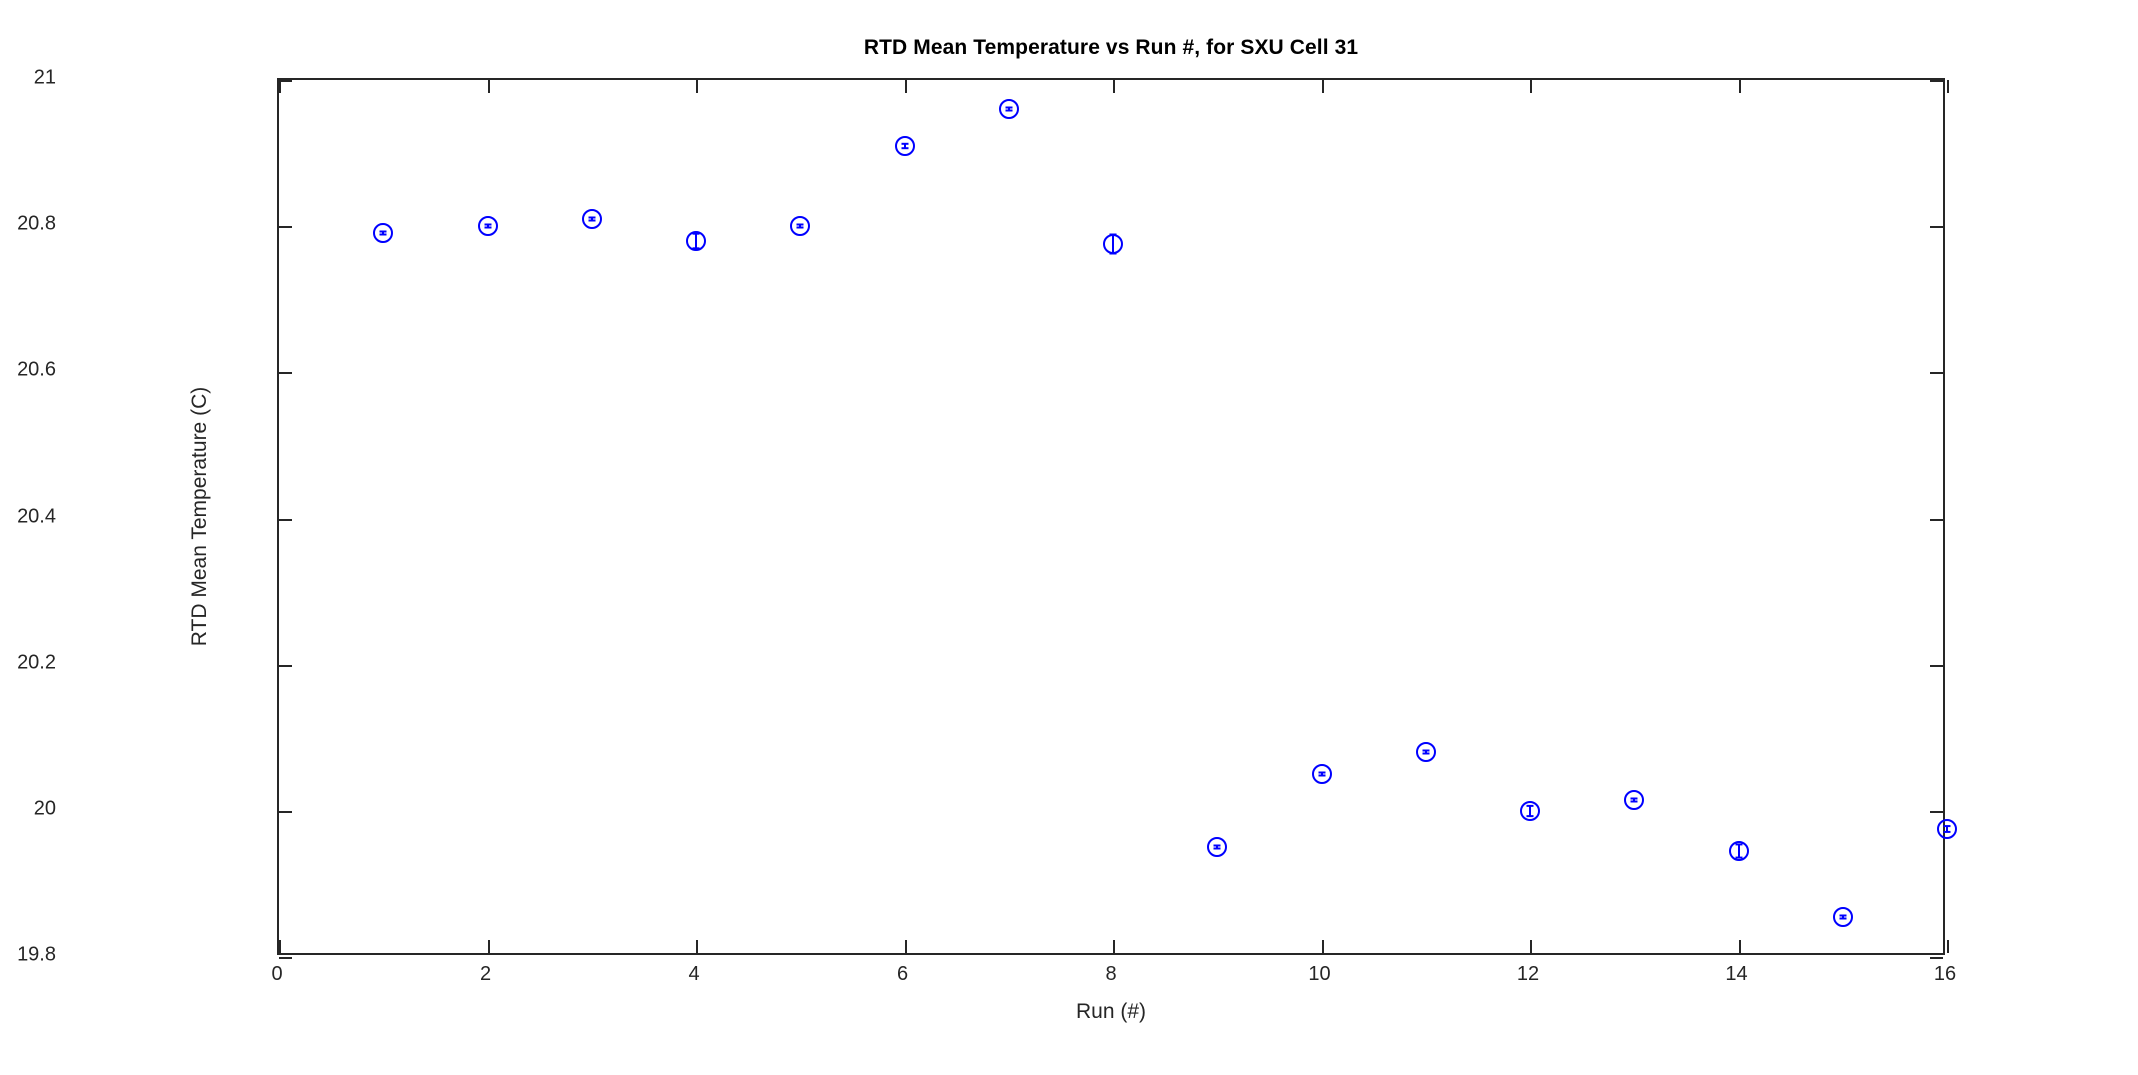 This screenshot has width=2138, height=1075. What do you see at coordinates (1528, 974) in the screenshot?
I see `x-axis-tick-label: 12` at bounding box center [1528, 974].